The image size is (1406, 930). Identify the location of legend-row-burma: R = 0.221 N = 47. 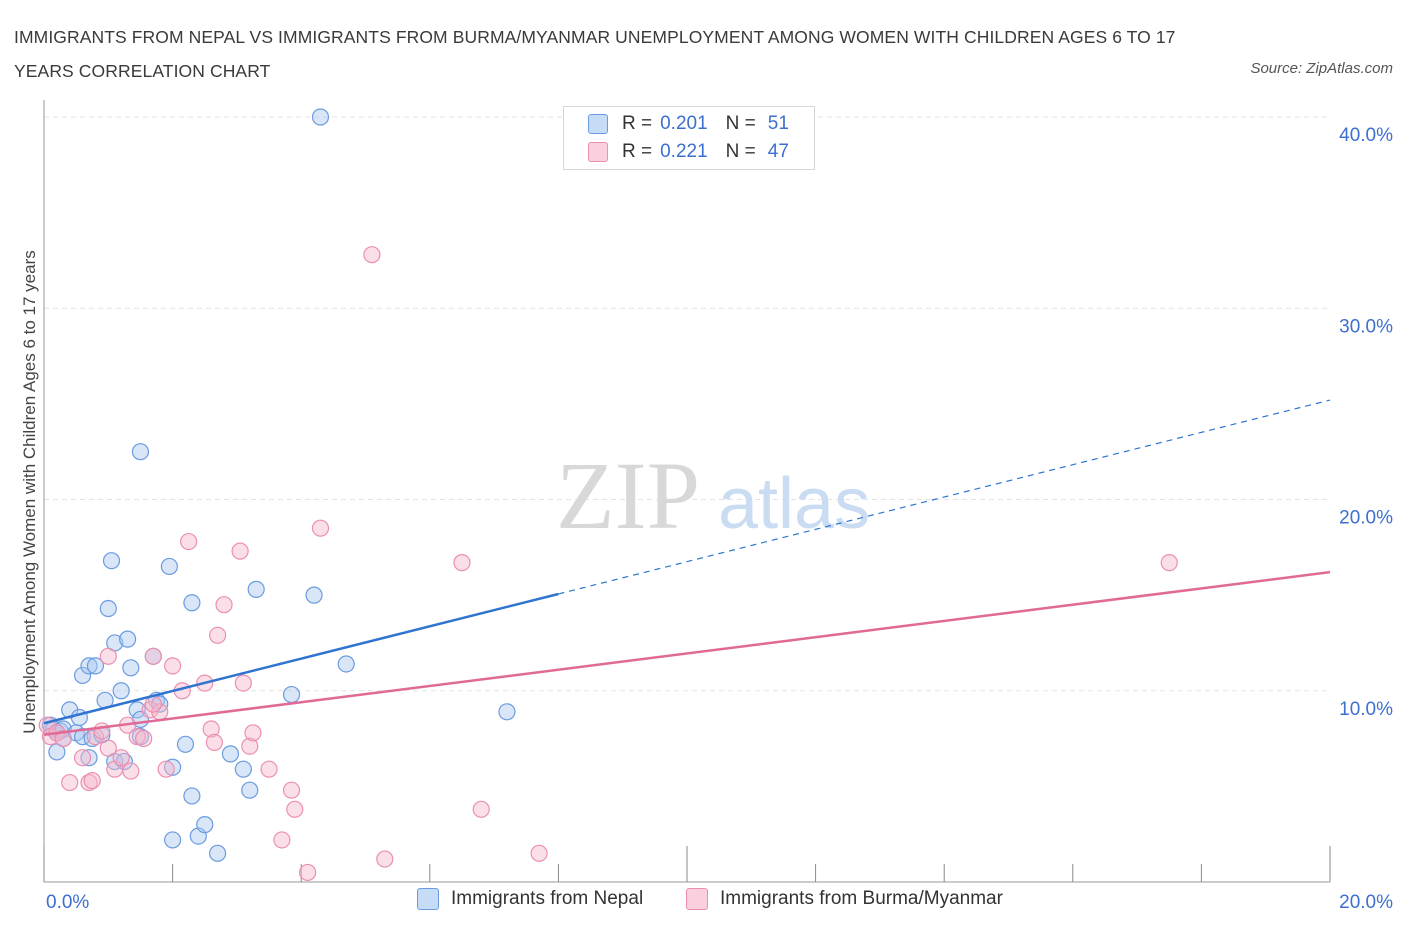
(688, 152).